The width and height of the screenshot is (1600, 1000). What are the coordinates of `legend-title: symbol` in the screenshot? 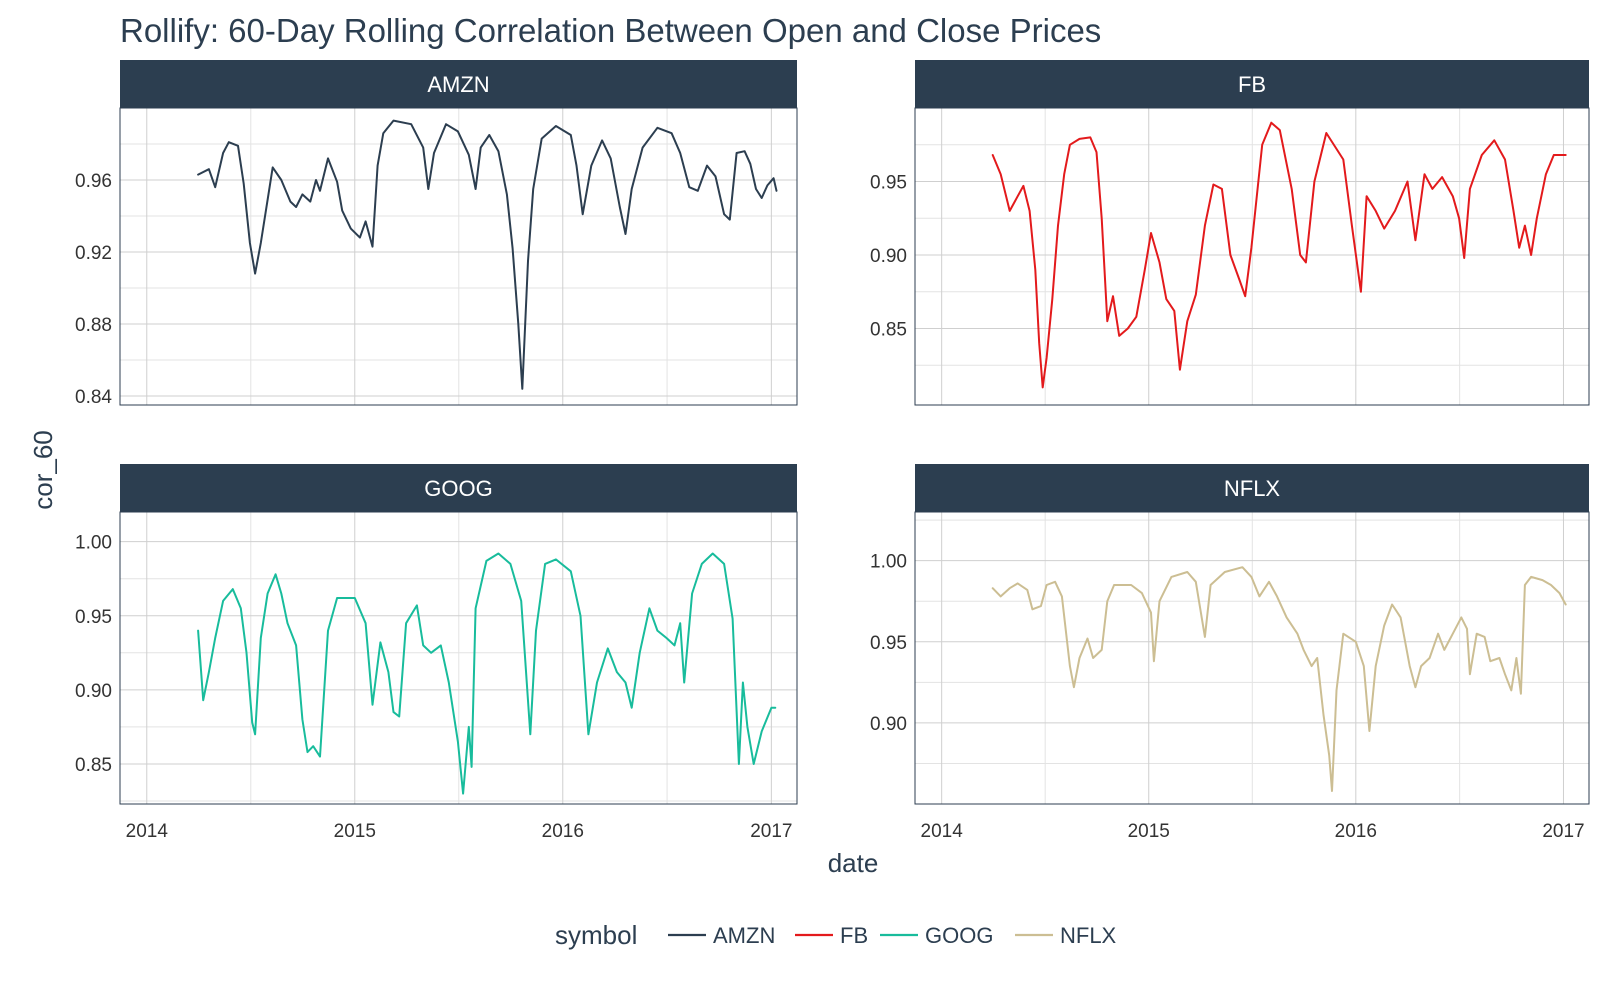 It's located at (596, 935).